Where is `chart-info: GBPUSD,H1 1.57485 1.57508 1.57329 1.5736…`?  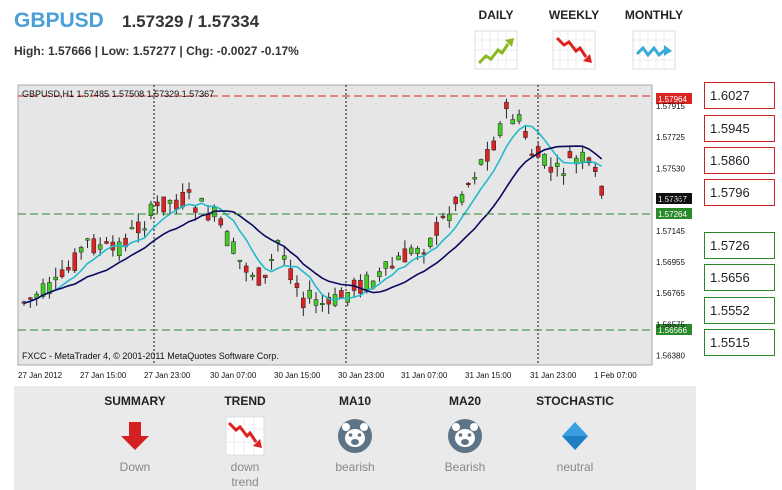
chart-info: GBPUSD,H1 1.57485 1.57508 1.57329 1.5736… is located at coordinates (118, 94).